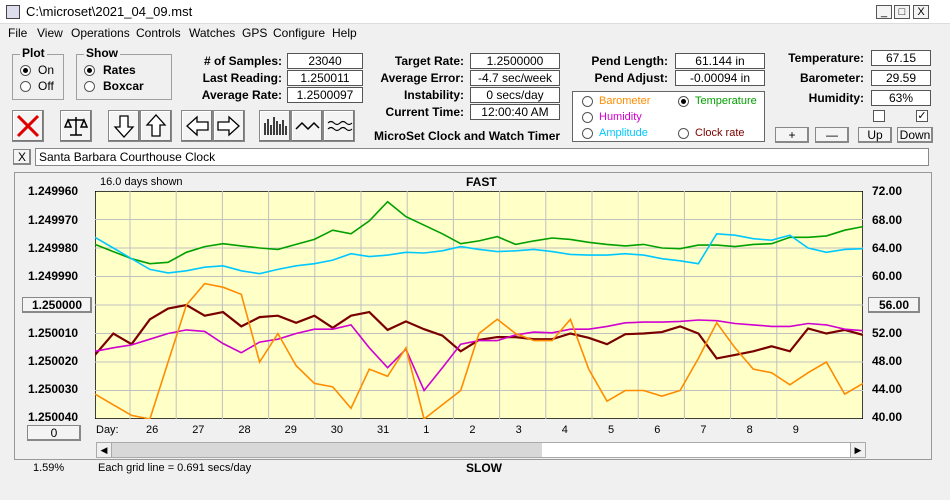  Describe the element at coordinates (482, 157) in the screenshot. I see `clock-name-field: Santa Barbara Courthouse Clock` at that location.